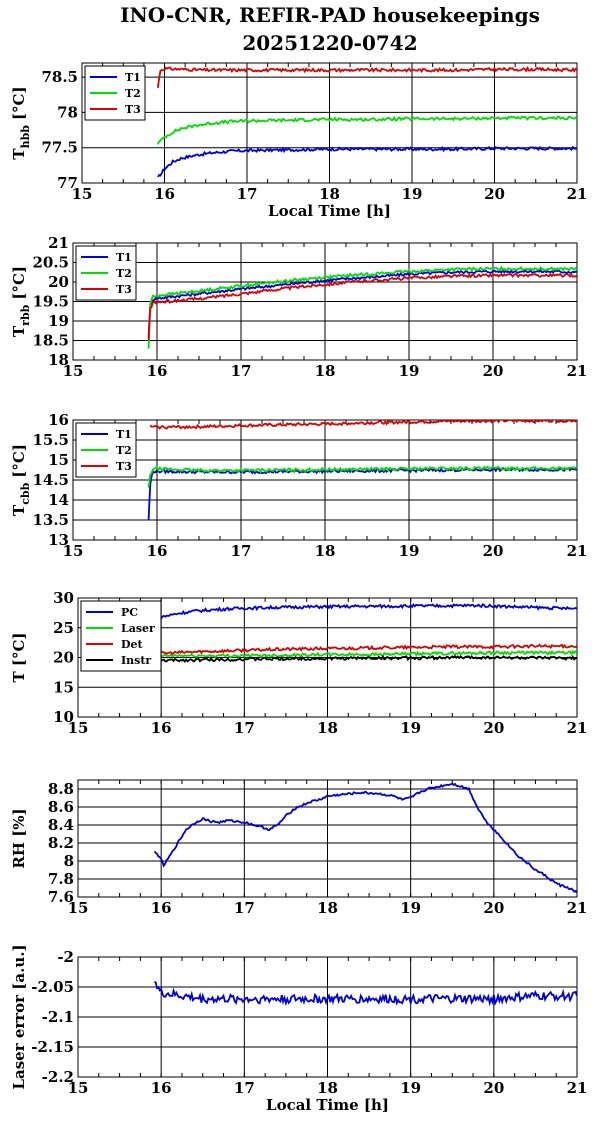 The width and height of the screenshot is (595, 1134). Describe the element at coordinates (365, 612) in the screenshot. I see `series-line-pc` at that location.